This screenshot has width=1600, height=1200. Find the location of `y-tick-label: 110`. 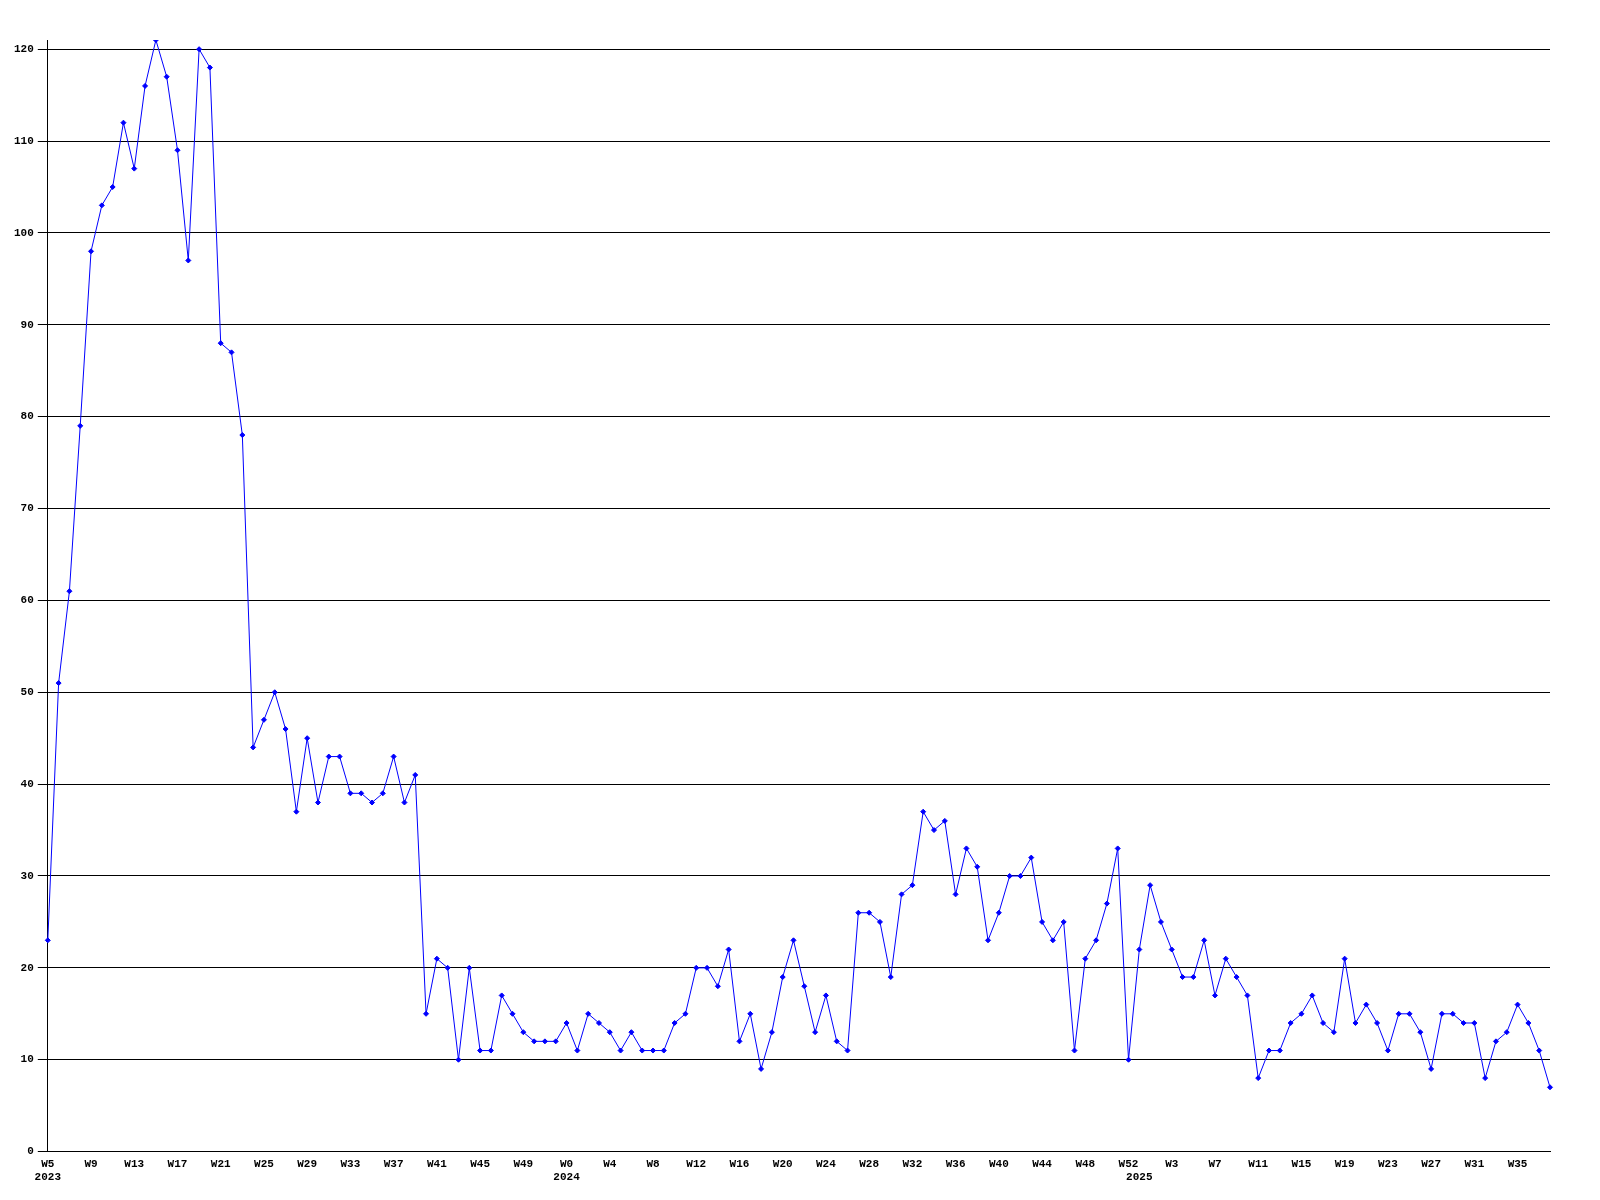

y-tick-label: 110 is located at coordinates (23, 140).